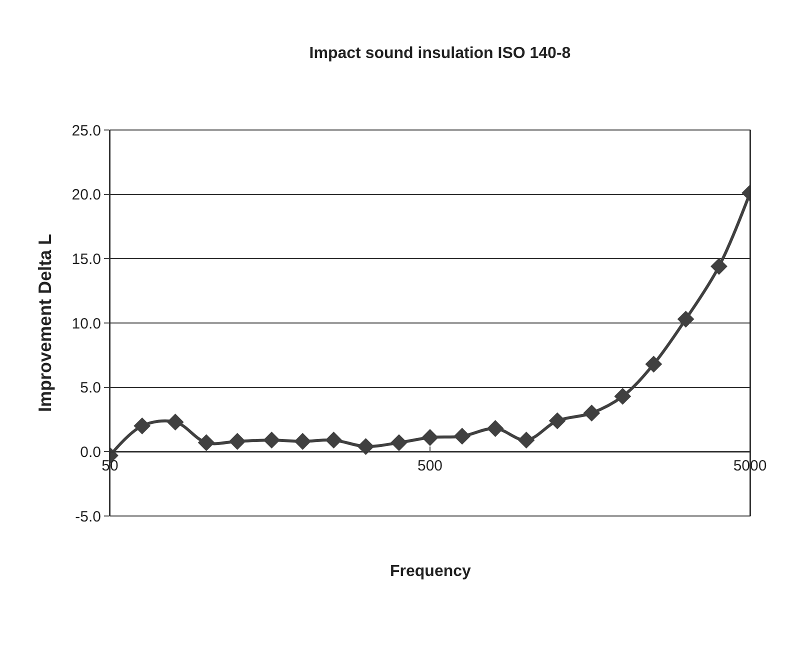 This screenshot has width=800, height=666. Describe the element at coordinates (86, 259) in the screenshot. I see `y-tick-label: 15.0` at that location.